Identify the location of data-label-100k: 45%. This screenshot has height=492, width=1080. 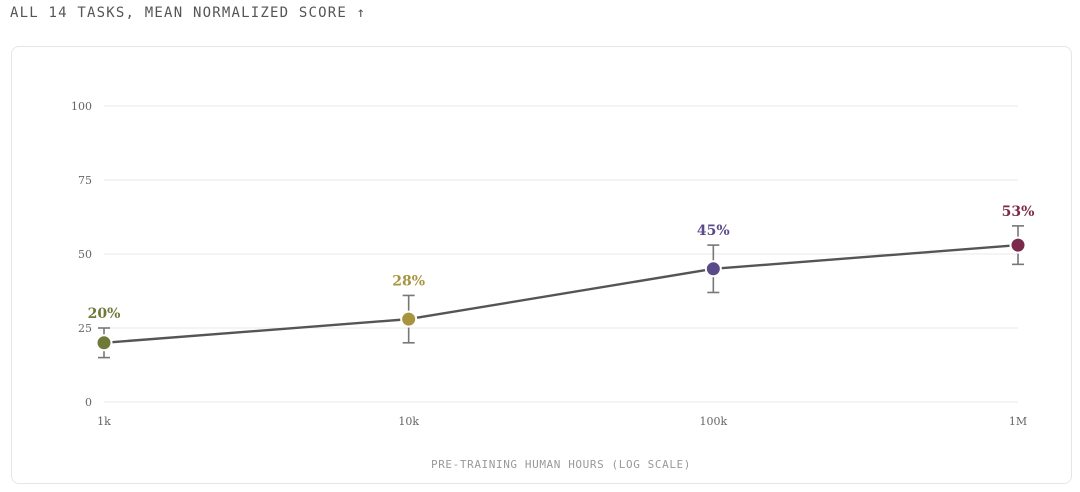
(713, 231).